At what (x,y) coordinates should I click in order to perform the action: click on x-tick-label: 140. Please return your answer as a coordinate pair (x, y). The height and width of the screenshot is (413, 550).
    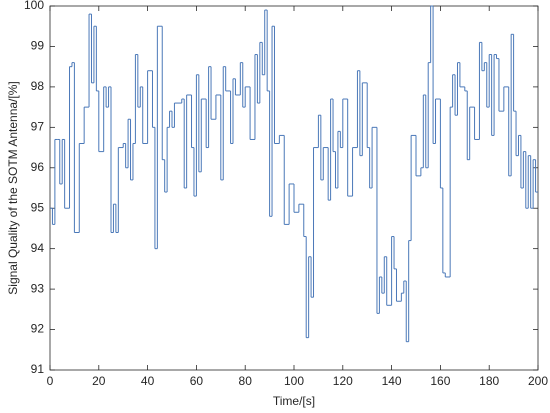
    Looking at the image, I should click on (392, 381).